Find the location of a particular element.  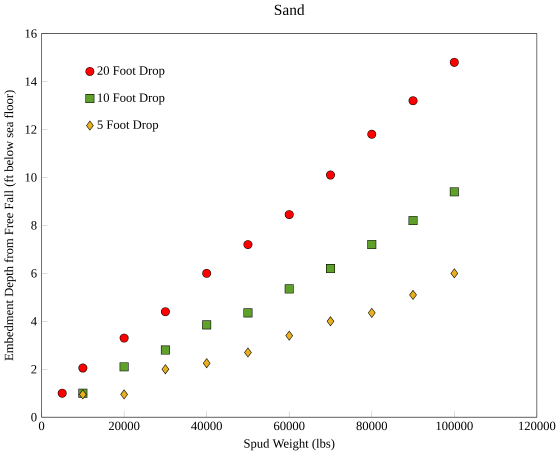

x-tick-label: 100000 is located at coordinates (454, 426).